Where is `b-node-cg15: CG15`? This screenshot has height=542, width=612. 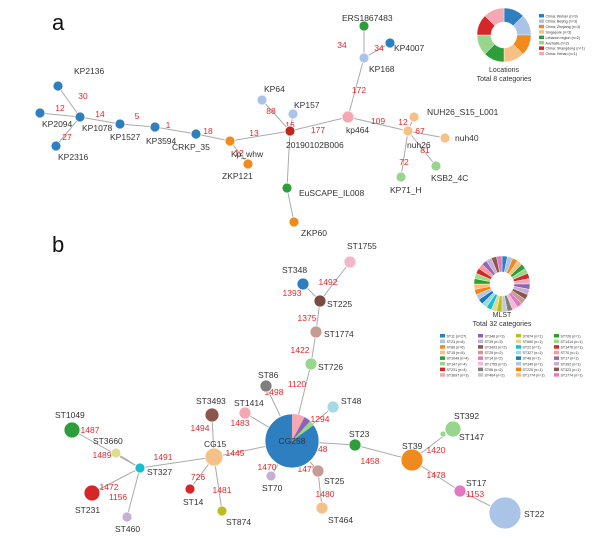 b-node-cg15: CG15 is located at coordinates (215, 453).